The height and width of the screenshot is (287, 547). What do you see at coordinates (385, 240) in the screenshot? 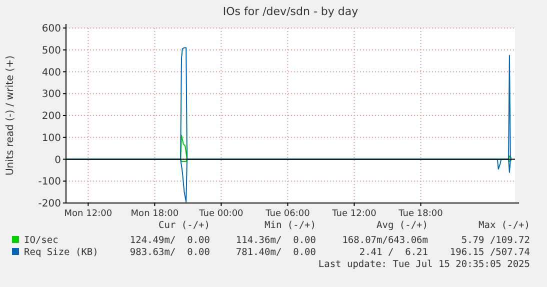
I see `text: 168.07m/643.06m` at bounding box center [385, 240].